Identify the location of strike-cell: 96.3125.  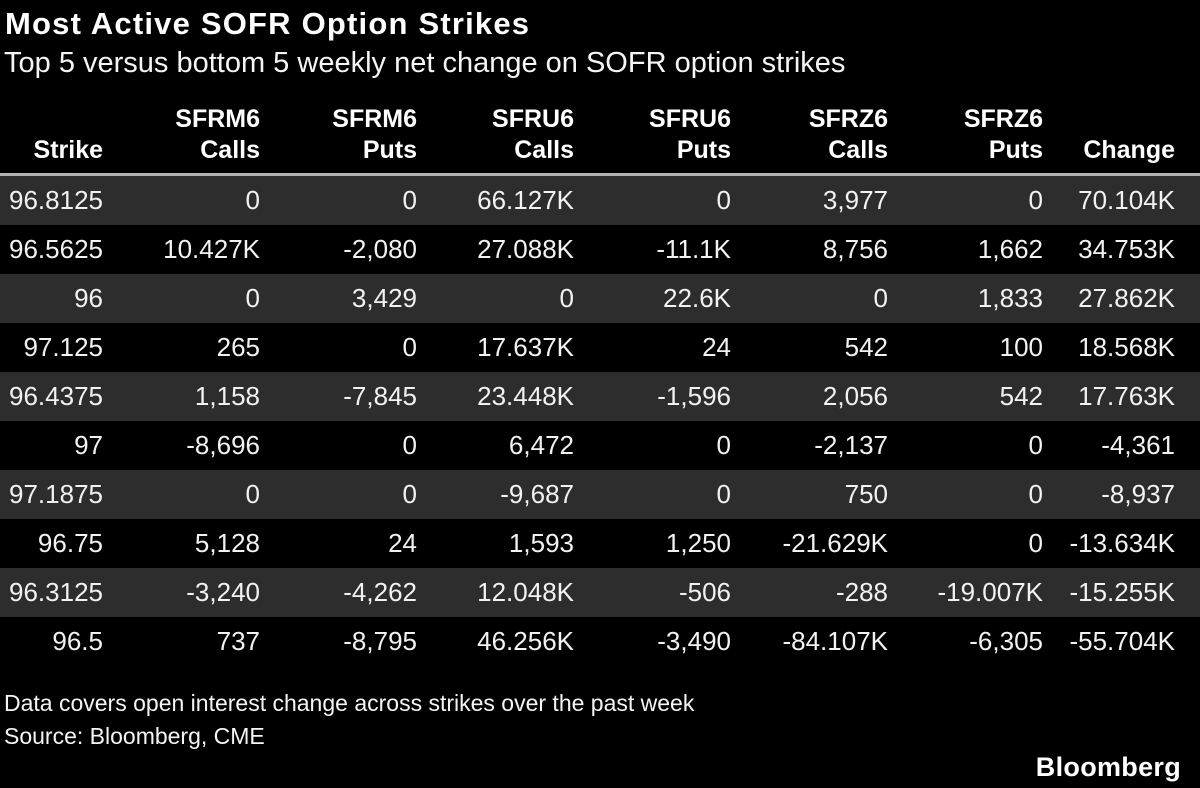
(56, 592).